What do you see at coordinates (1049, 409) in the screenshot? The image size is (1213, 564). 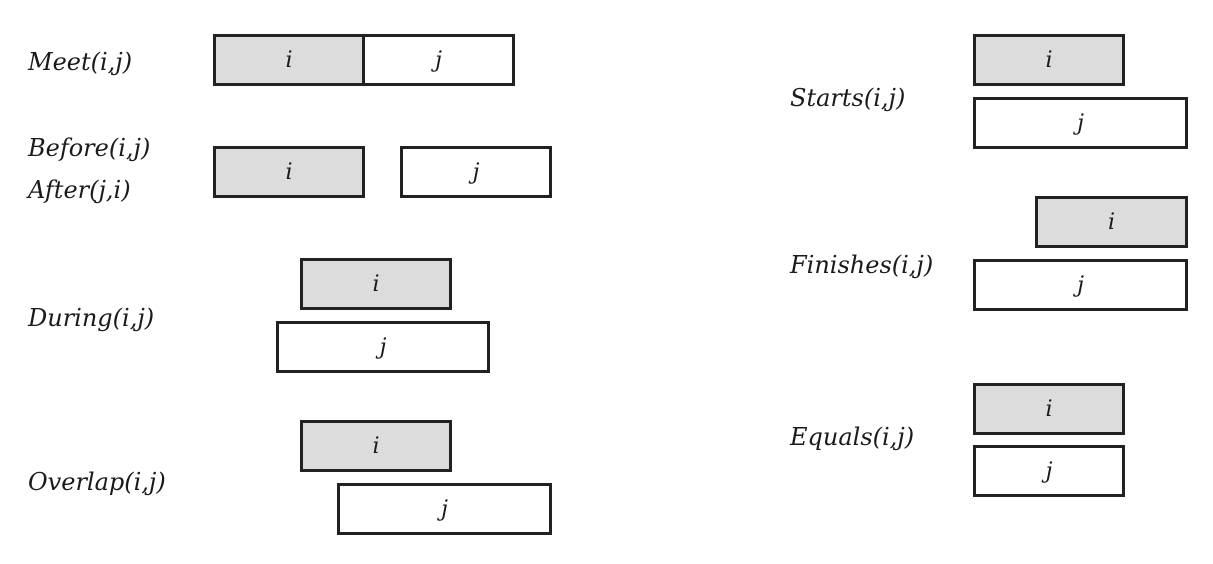 I see `equals-interval-i: i` at bounding box center [1049, 409].